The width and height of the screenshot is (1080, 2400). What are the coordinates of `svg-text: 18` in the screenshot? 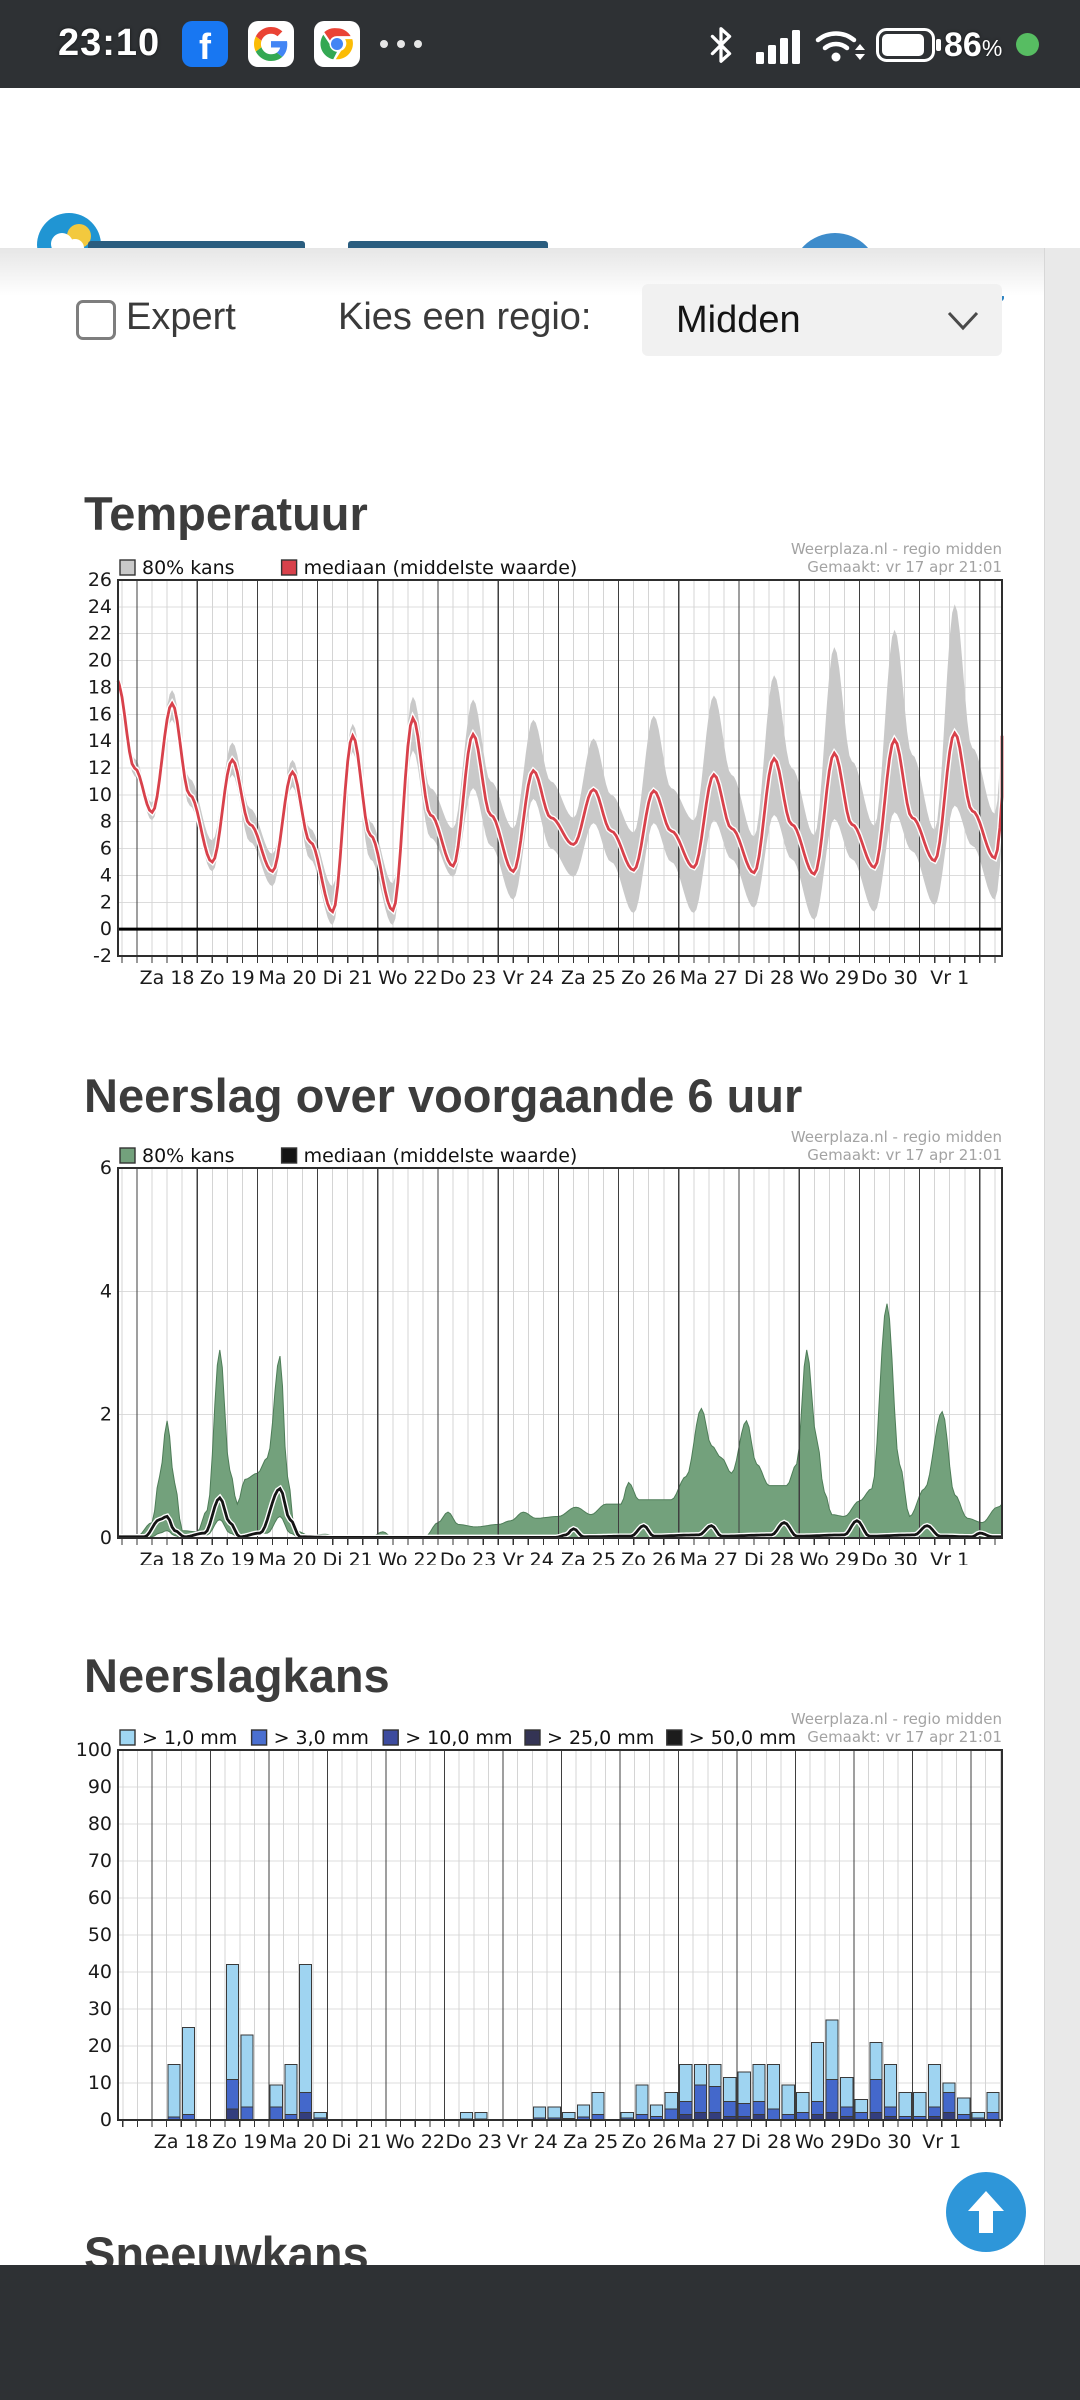 It's located at (100, 687).